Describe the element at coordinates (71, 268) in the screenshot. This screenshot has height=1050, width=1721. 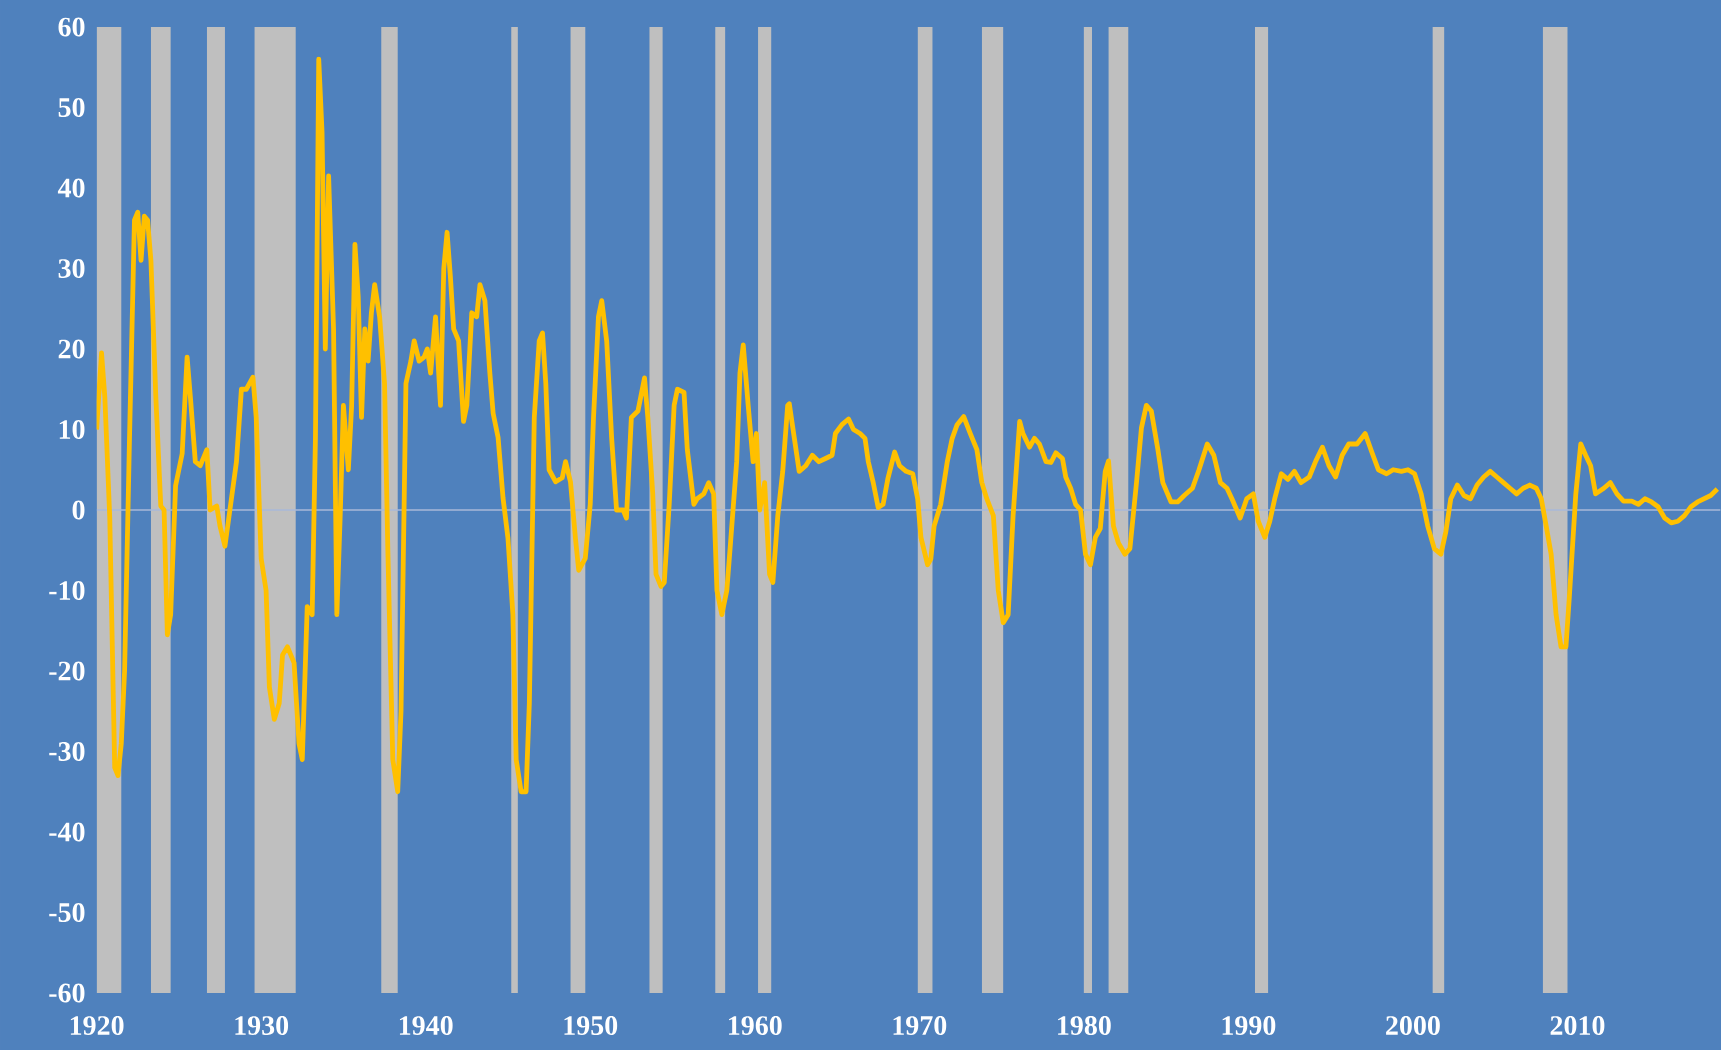
I see `y-tick-label: 30` at that location.